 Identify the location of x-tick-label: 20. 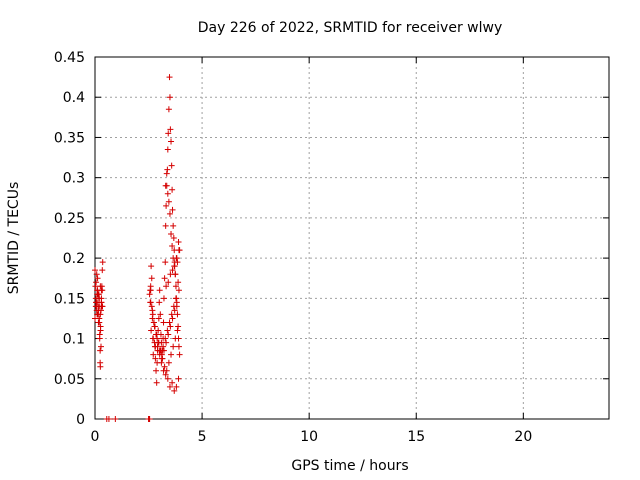
(523, 437).